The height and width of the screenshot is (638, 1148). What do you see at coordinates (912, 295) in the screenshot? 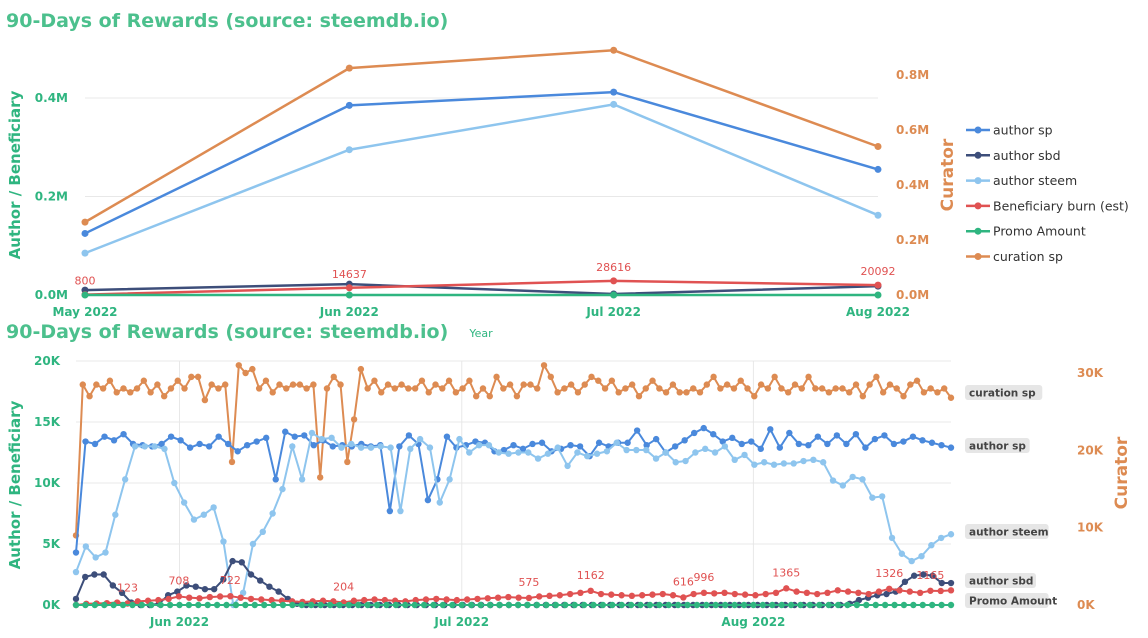
I see `y2-tick-label: 0.0M` at bounding box center [912, 295].